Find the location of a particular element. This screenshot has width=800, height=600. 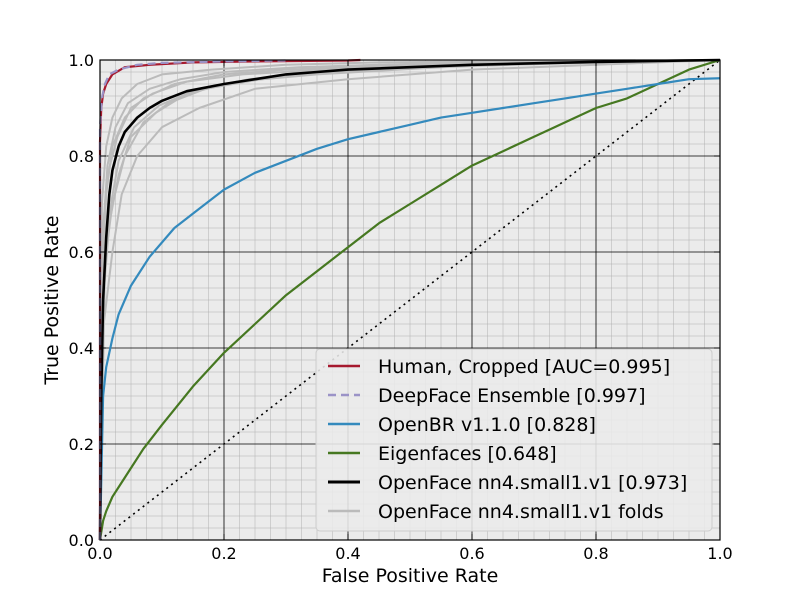

y-tick-label: 1.0 is located at coordinates (81, 60).